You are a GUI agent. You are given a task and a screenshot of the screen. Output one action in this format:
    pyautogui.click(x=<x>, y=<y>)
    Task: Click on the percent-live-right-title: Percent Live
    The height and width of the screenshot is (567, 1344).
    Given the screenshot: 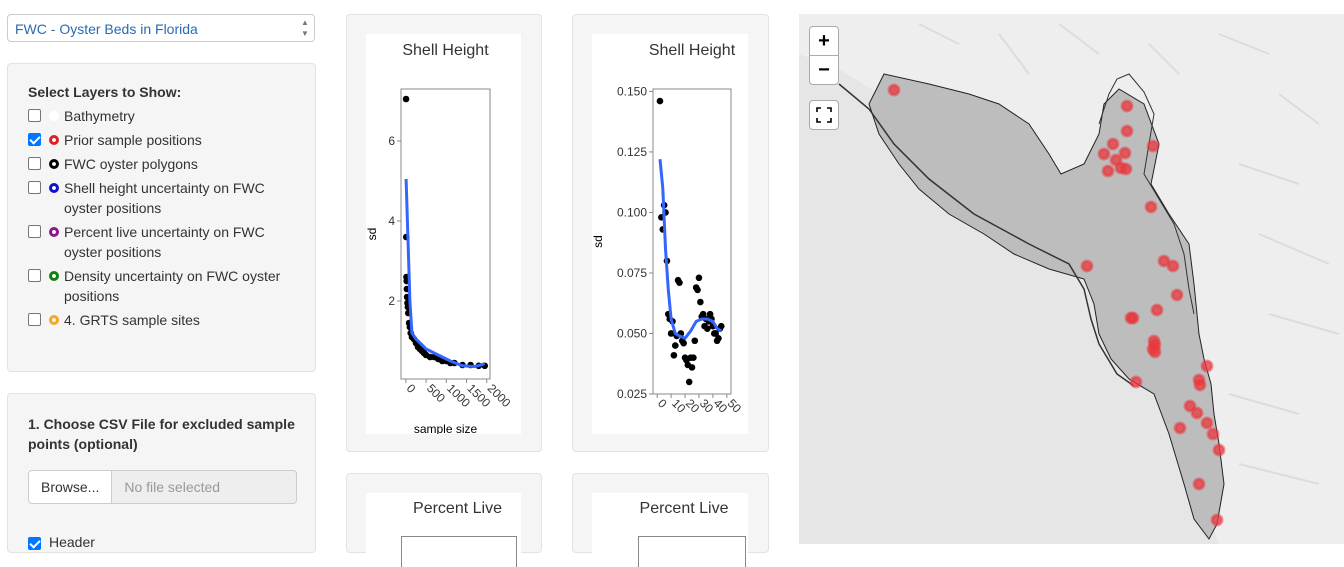 What is the action you would take?
    pyautogui.click(x=684, y=508)
    